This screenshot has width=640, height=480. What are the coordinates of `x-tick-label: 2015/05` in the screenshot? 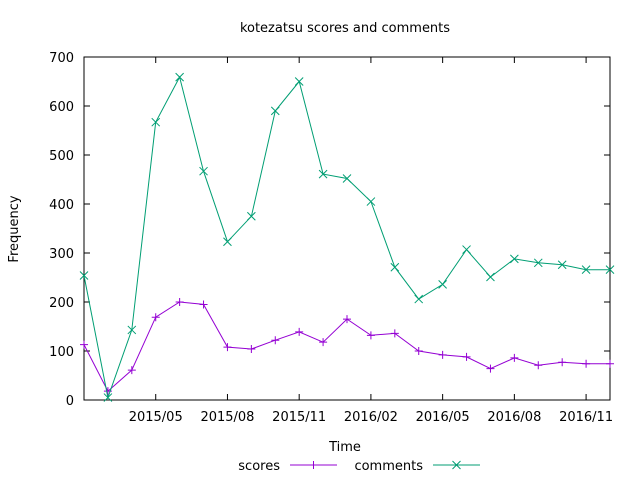 It's located at (156, 417).